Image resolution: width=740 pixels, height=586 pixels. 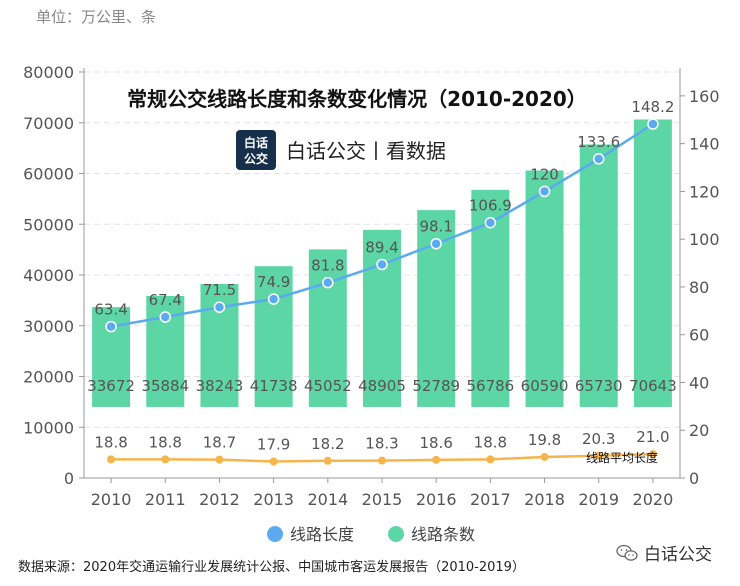 I want to click on avg-data-label: 20.3, so click(x=598, y=439).